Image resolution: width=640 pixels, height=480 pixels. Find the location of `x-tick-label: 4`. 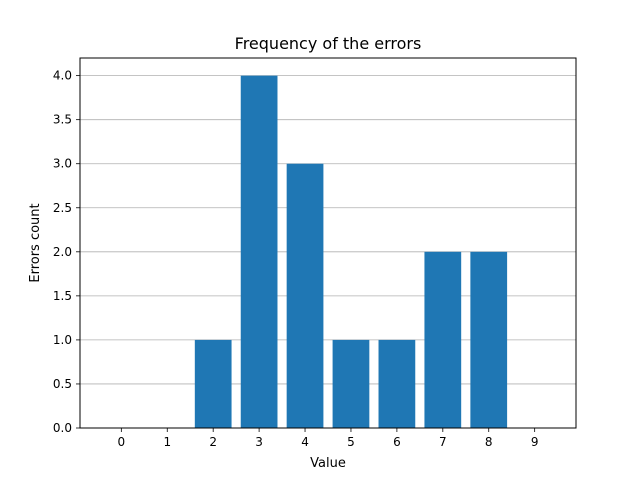

x-tick-label: 4 is located at coordinates (305, 442).